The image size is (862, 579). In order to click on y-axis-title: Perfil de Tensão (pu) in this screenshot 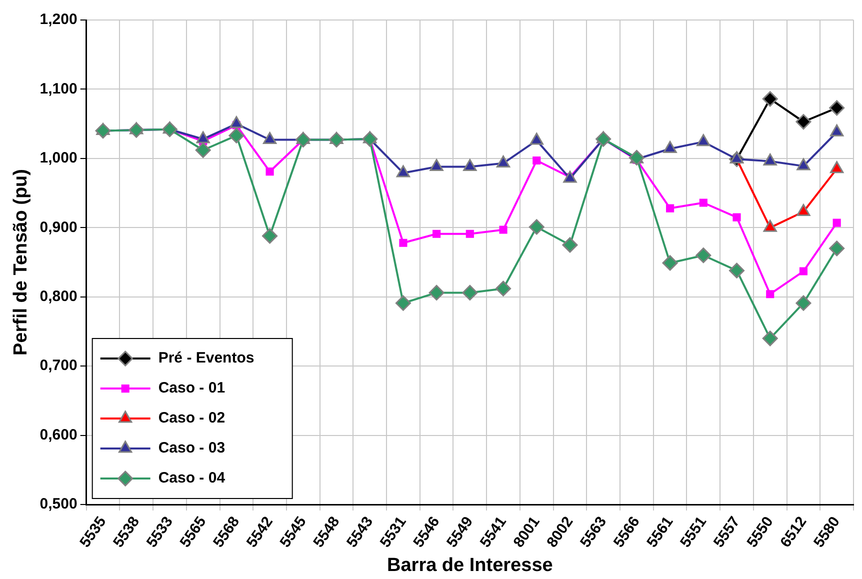, I will do `click(21, 262)`.